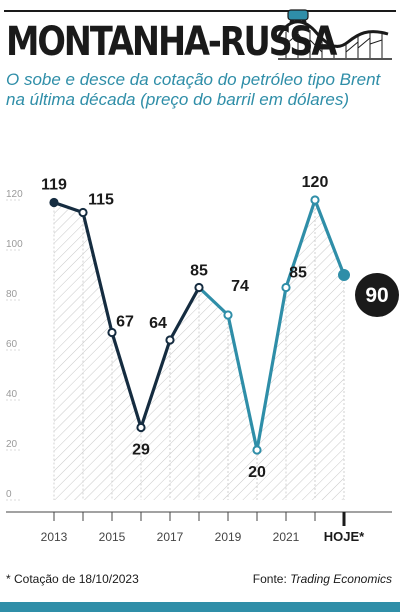 The height and width of the screenshot is (612, 400). I want to click on data-label: 20, so click(257, 472).